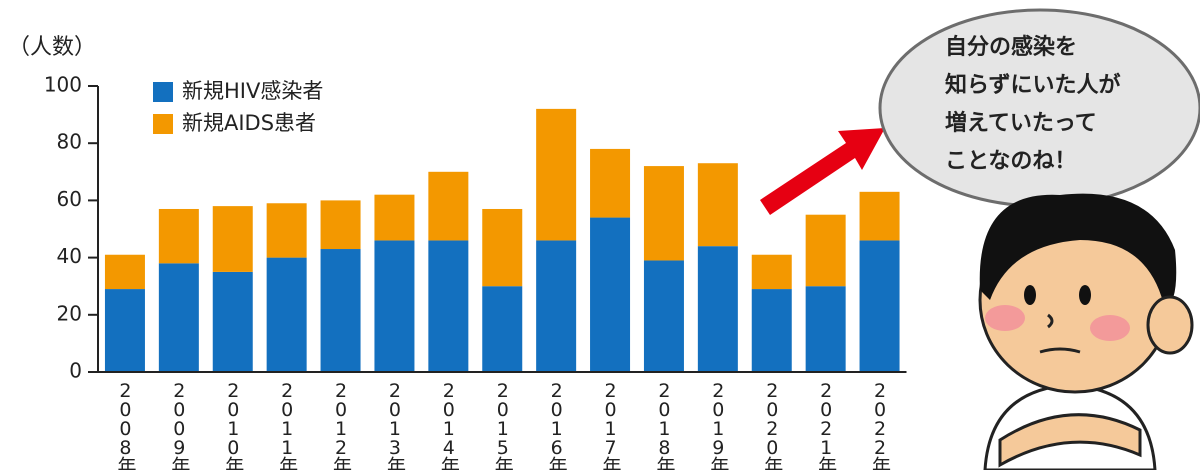 The image size is (1200, 470). Describe the element at coordinates (1086, 331) in the screenshot. I see `character` at that location.